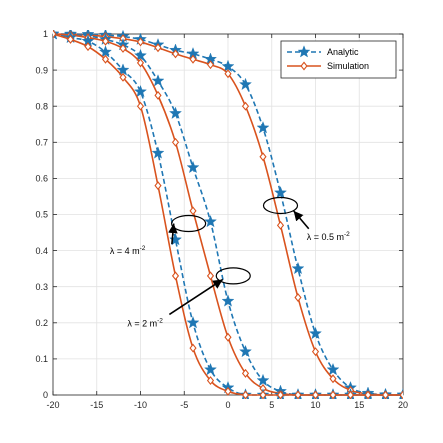 This screenshot has width=443, height=443. I want to click on x-tick-label: -20, so click(52, 405).